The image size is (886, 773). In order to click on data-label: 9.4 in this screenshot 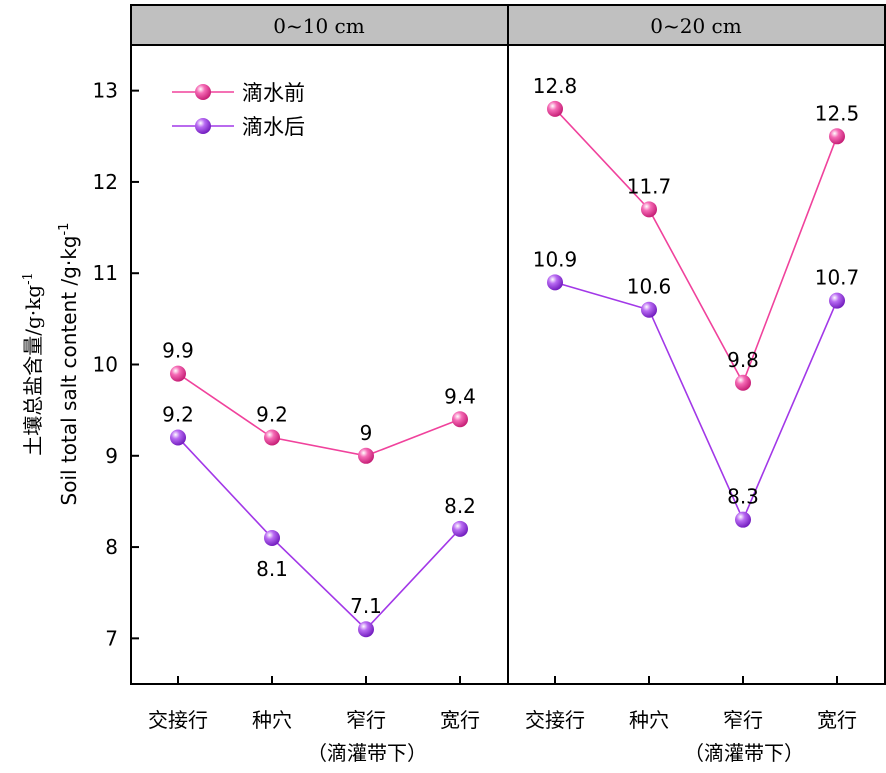, I will do `click(460, 396)`.